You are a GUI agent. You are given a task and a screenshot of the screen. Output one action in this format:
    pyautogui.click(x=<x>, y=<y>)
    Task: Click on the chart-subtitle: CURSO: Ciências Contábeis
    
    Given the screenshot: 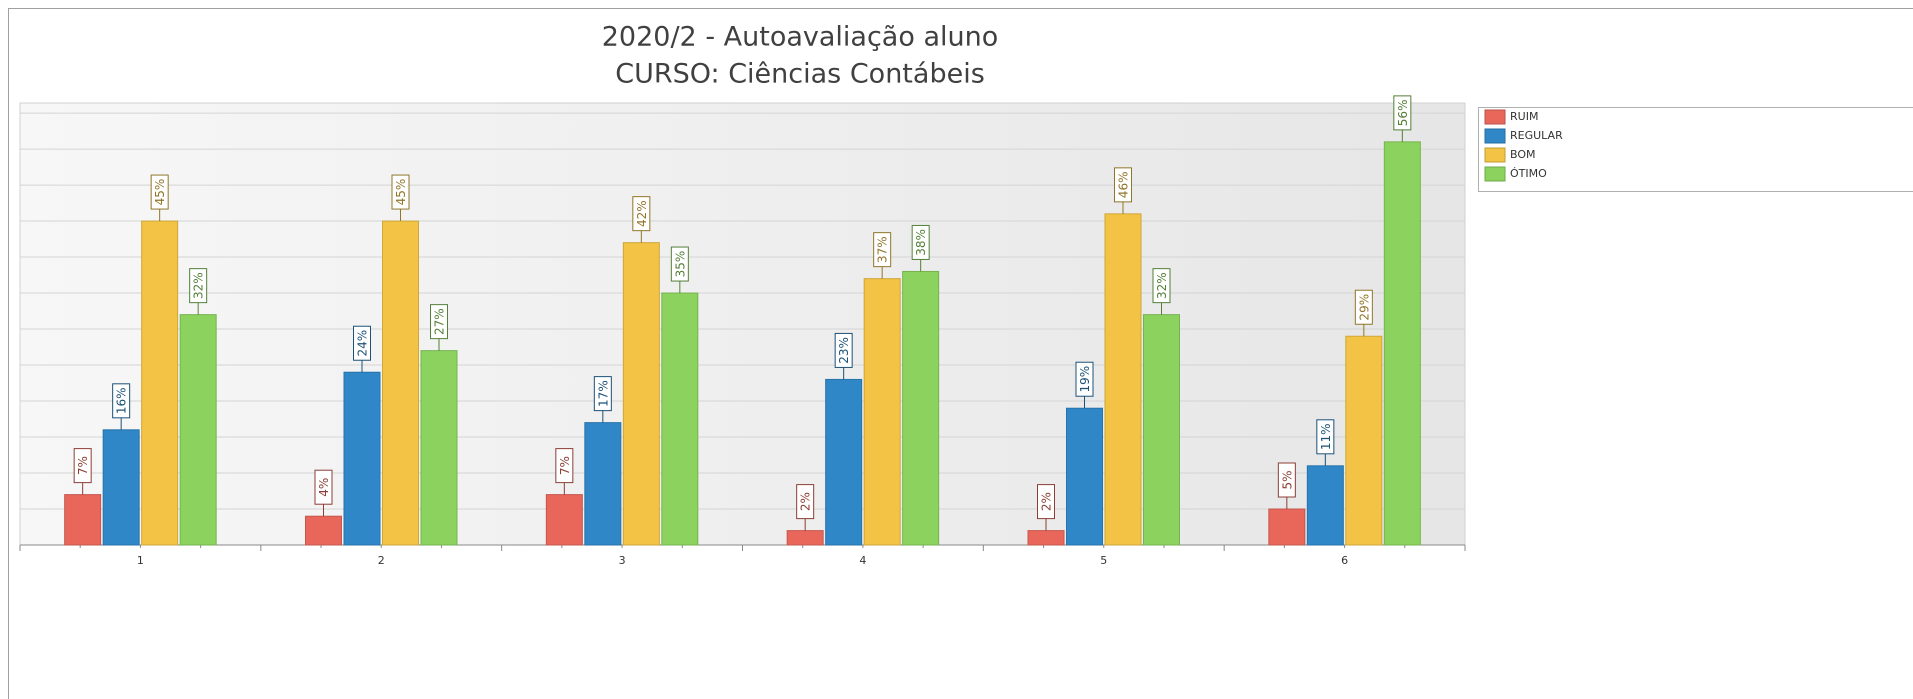 What is the action you would take?
    pyautogui.click(x=800, y=74)
    